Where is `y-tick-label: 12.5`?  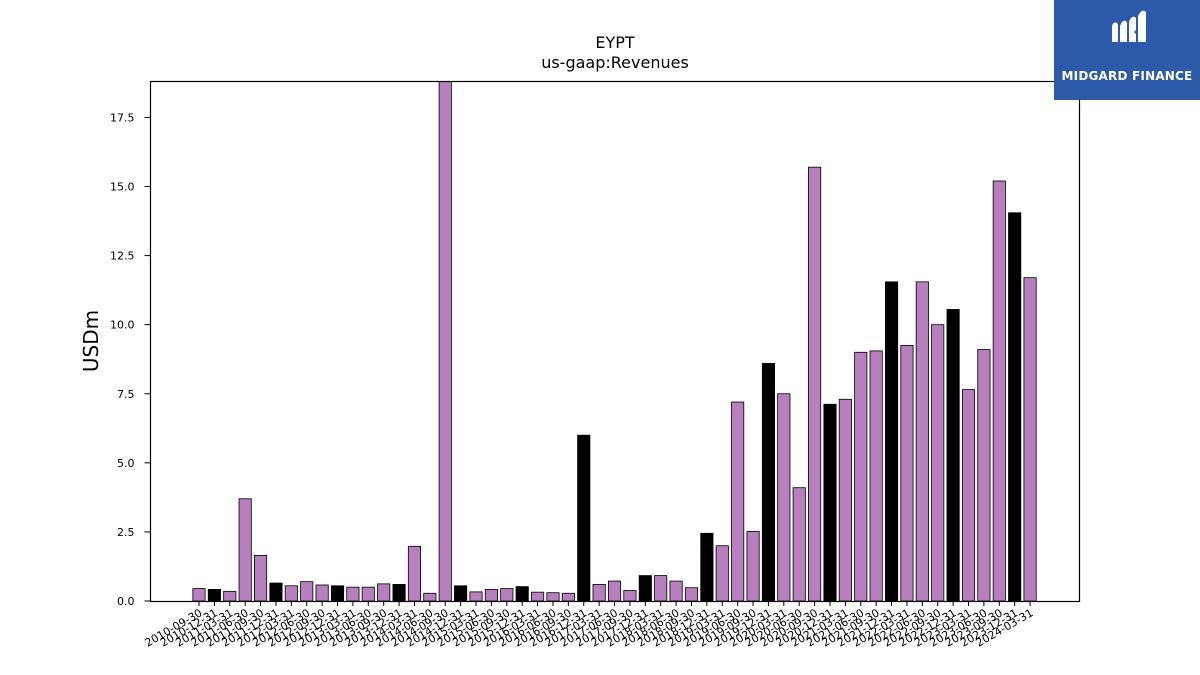 y-tick-label: 12.5 is located at coordinates (122, 256).